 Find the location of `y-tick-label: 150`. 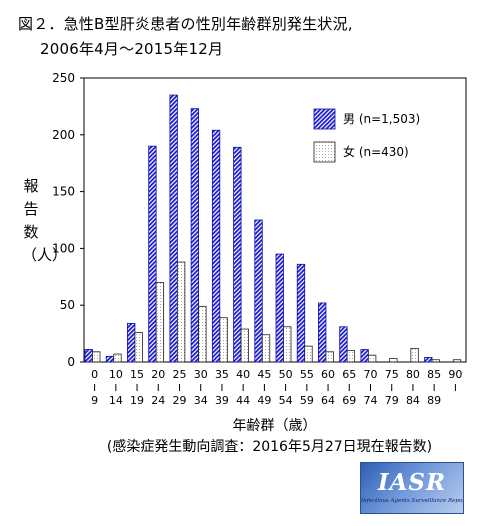

y-tick-label: 150 is located at coordinates (63, 192).